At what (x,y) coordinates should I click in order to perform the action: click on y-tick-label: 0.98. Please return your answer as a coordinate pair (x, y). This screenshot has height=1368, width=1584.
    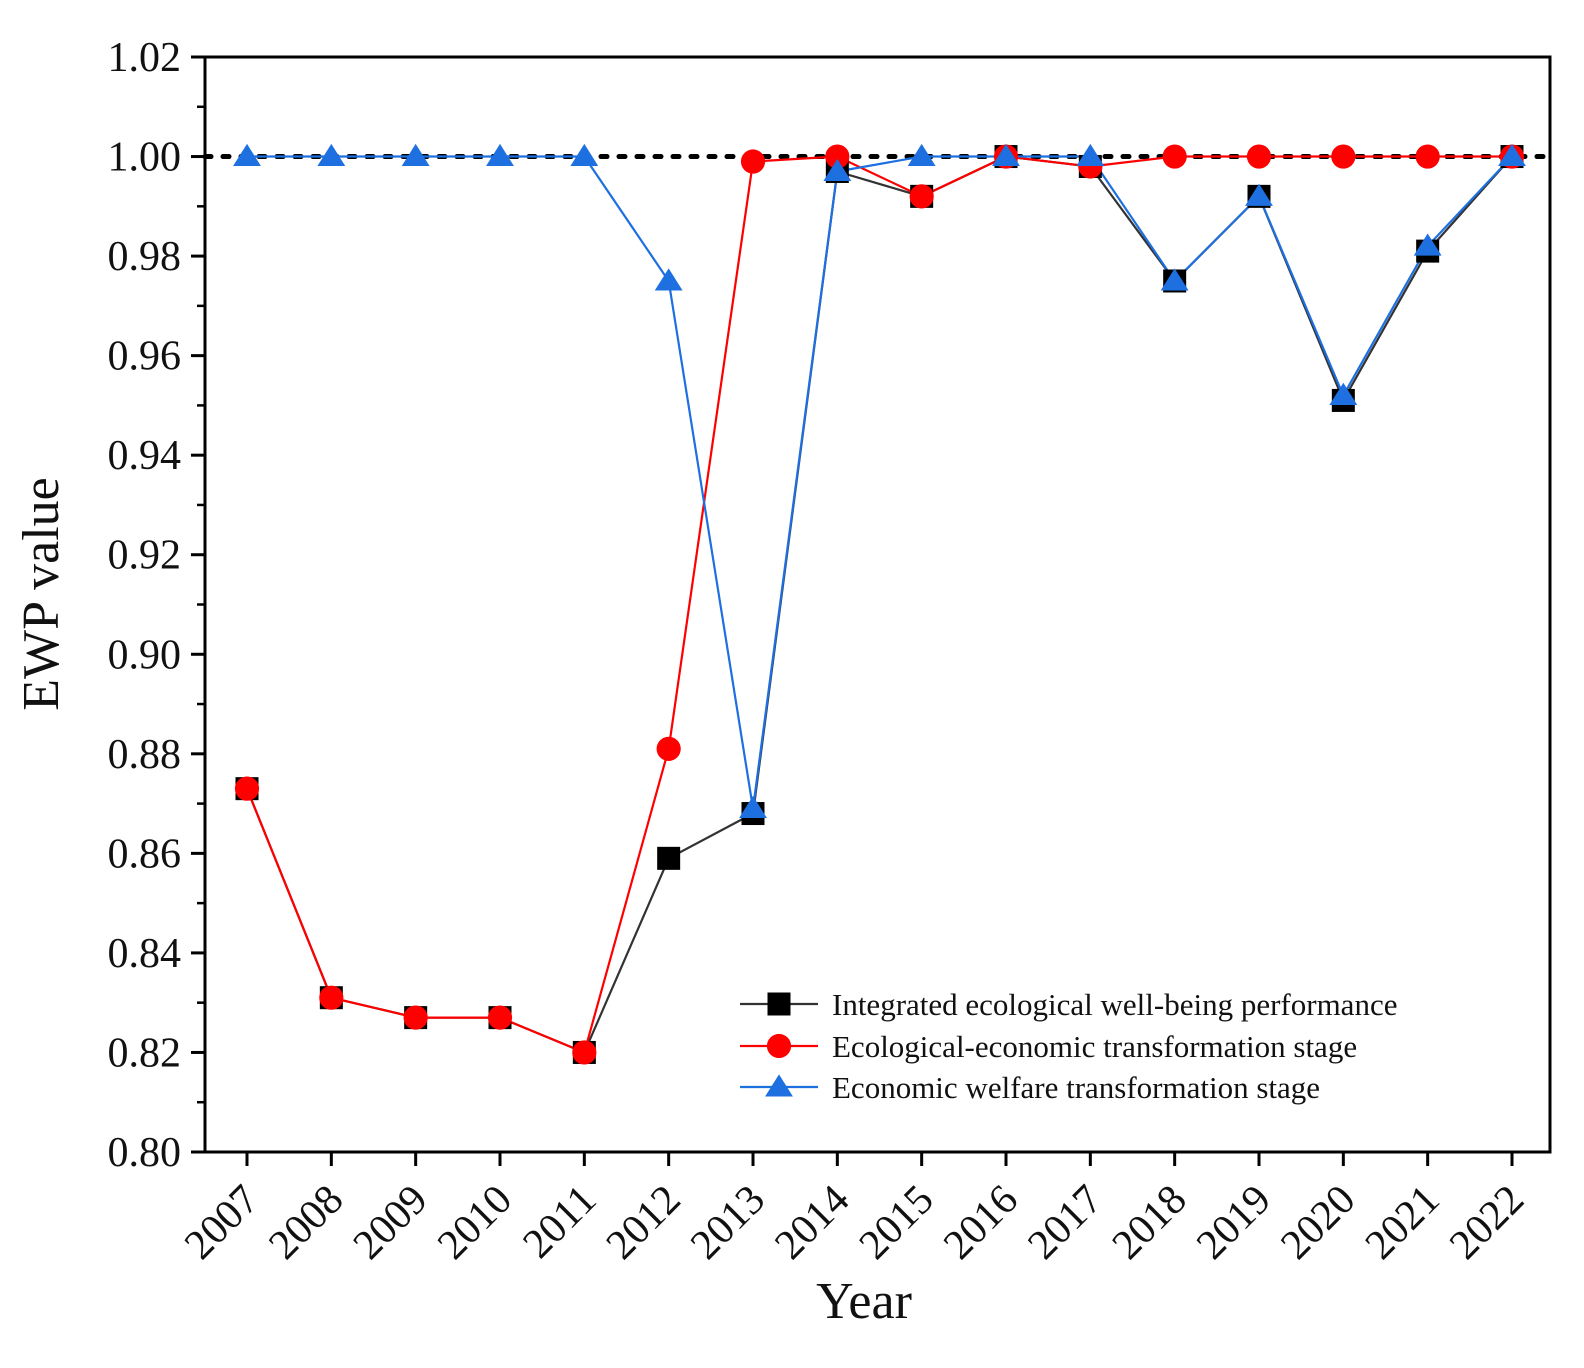
    Looking at the image, I should click on (145, 257).